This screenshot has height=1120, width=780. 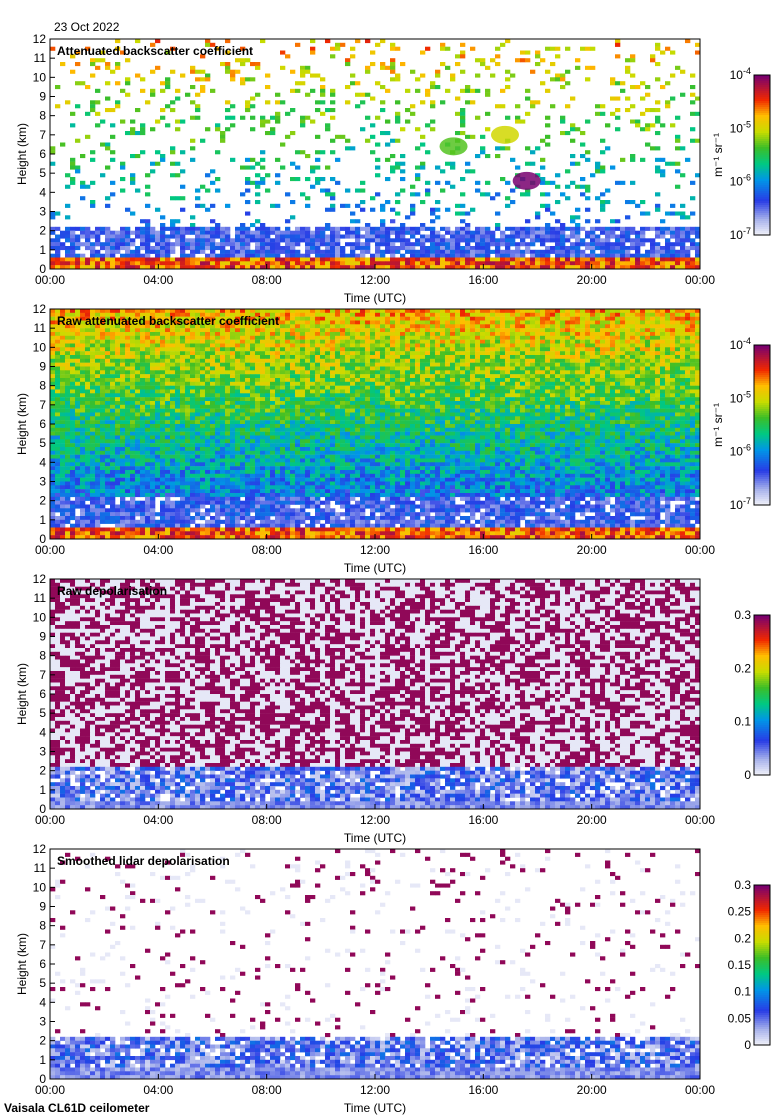 What do you see at coordinates (742, 668) in the screenshot?
I see `colorbar-tick-label: 0.2` at bounding box center [742, 668].